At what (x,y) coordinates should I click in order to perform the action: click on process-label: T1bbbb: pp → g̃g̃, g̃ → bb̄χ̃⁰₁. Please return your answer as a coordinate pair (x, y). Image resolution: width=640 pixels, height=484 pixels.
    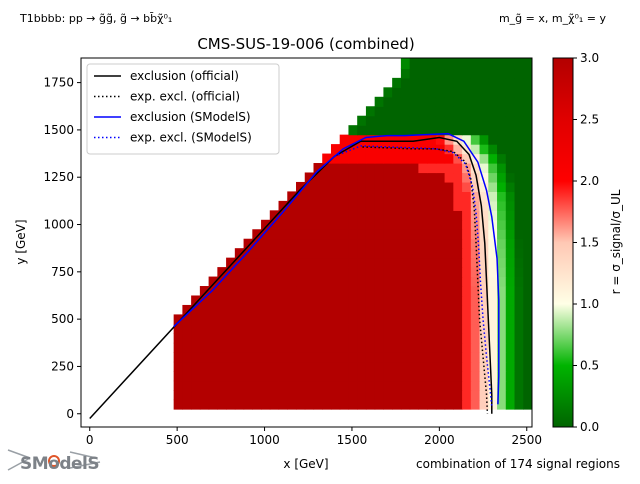
    Looking at the image, I should click on (95, 18).